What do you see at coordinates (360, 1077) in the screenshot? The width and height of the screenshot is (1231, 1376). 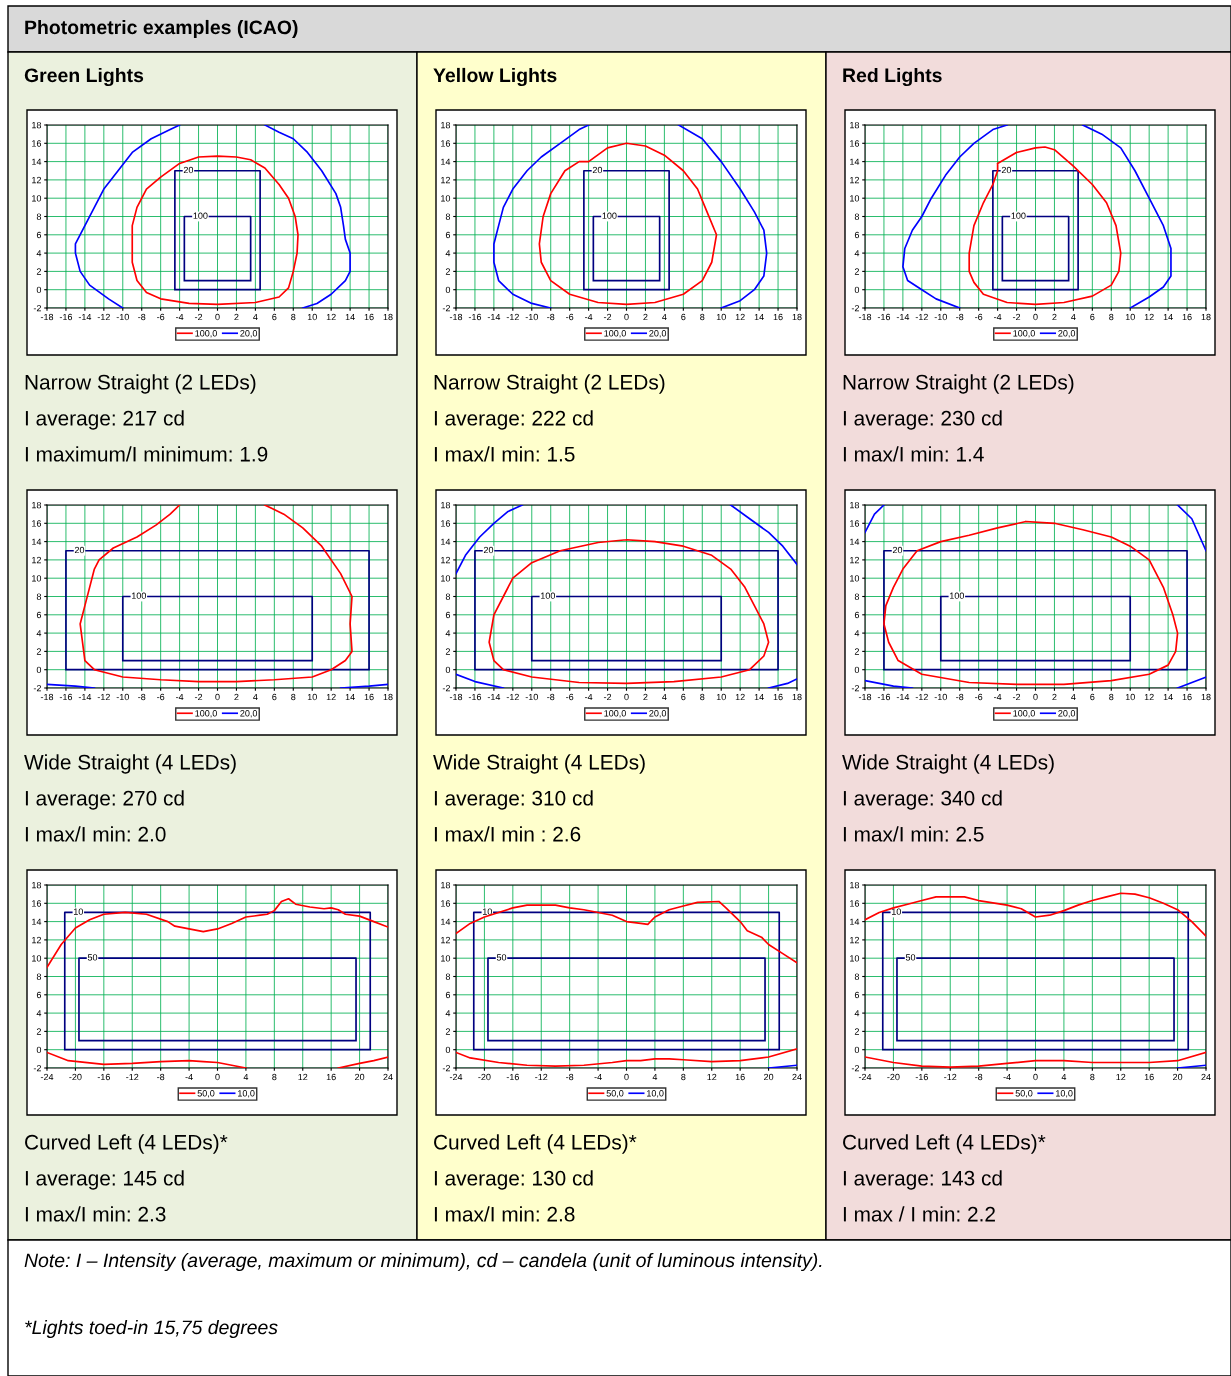 I see `x-tick-label: 20` at bounding box center [360, 1077].